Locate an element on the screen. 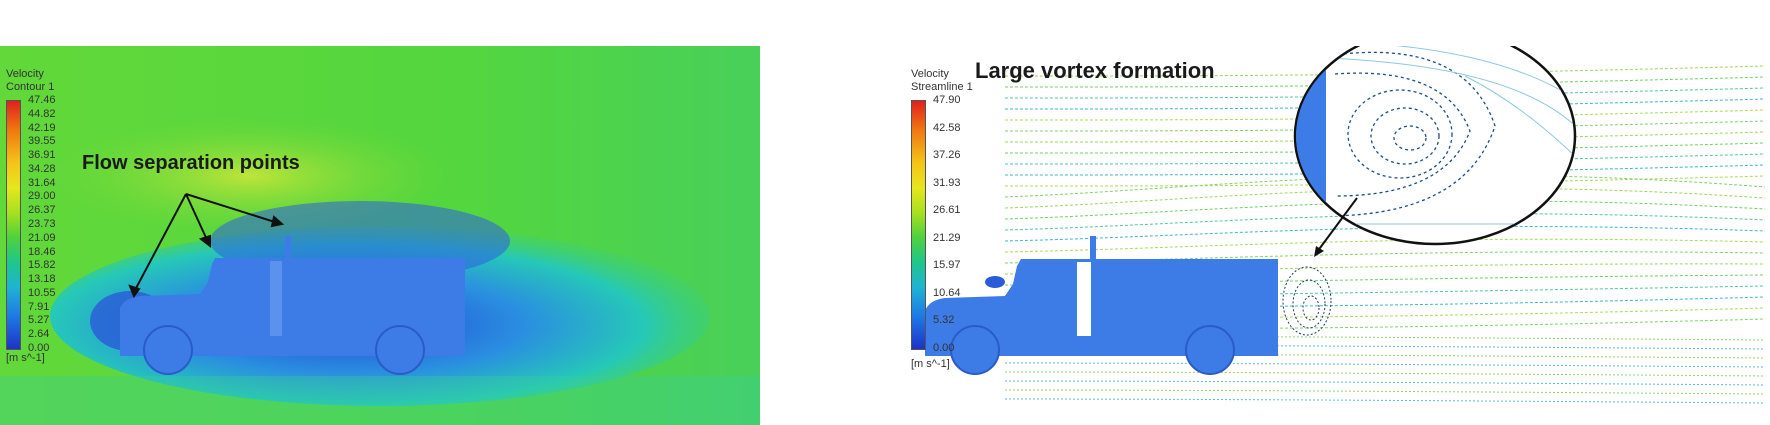  legend-tick-label: 15.82 is located at coordinates (42, 265).